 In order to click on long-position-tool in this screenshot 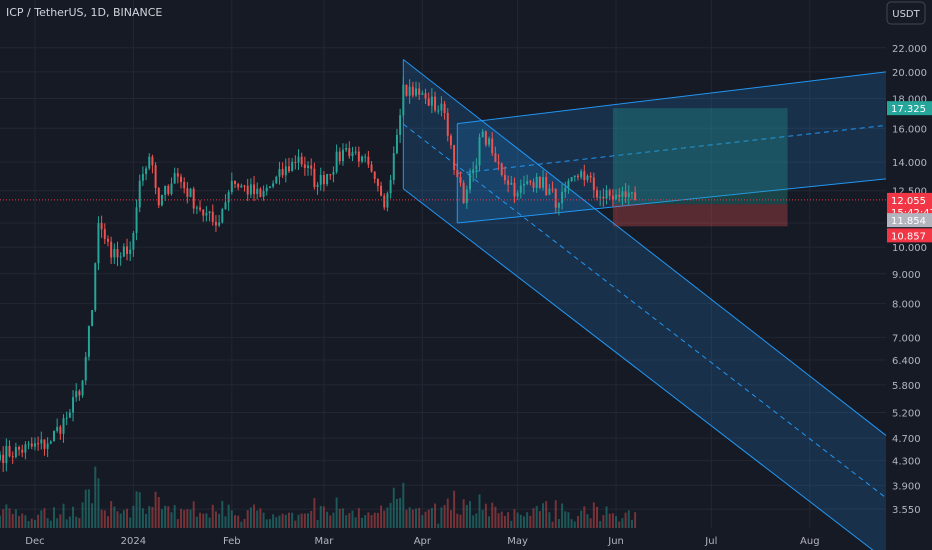, I will do `click(700, 167)`.